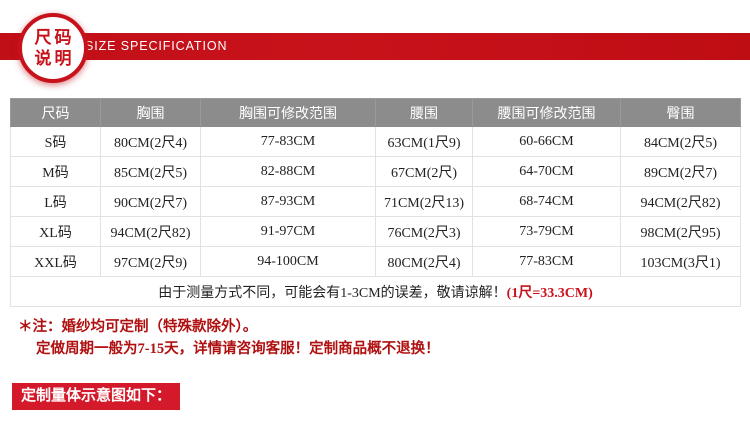  What do you see at coordinates (55, 112) in the screenshot?
I see `column-header-size: 尺码` at bounding box center [55, 112].